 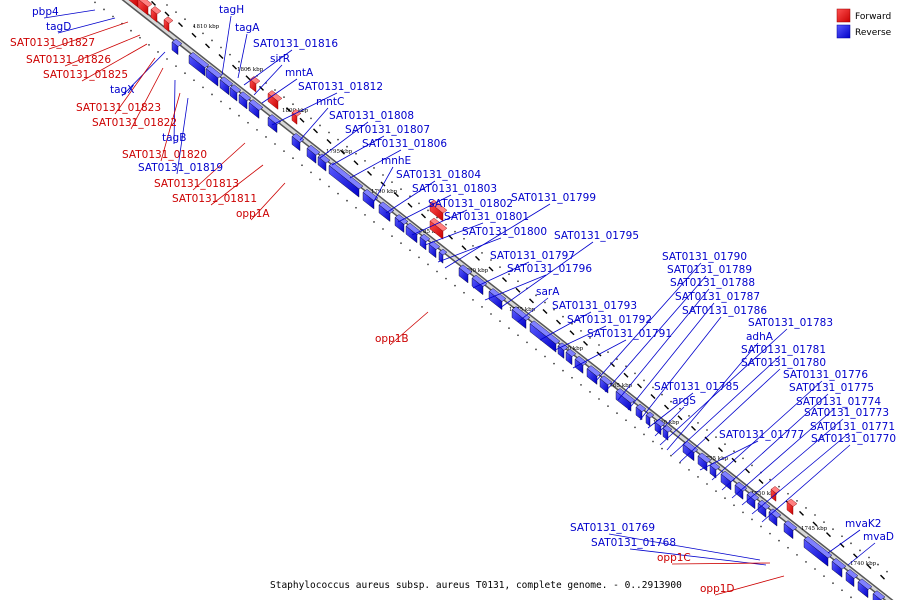 I want to click on gene-label-sat0131_01787: SAT0131_01787, so click(x=717, y=297).